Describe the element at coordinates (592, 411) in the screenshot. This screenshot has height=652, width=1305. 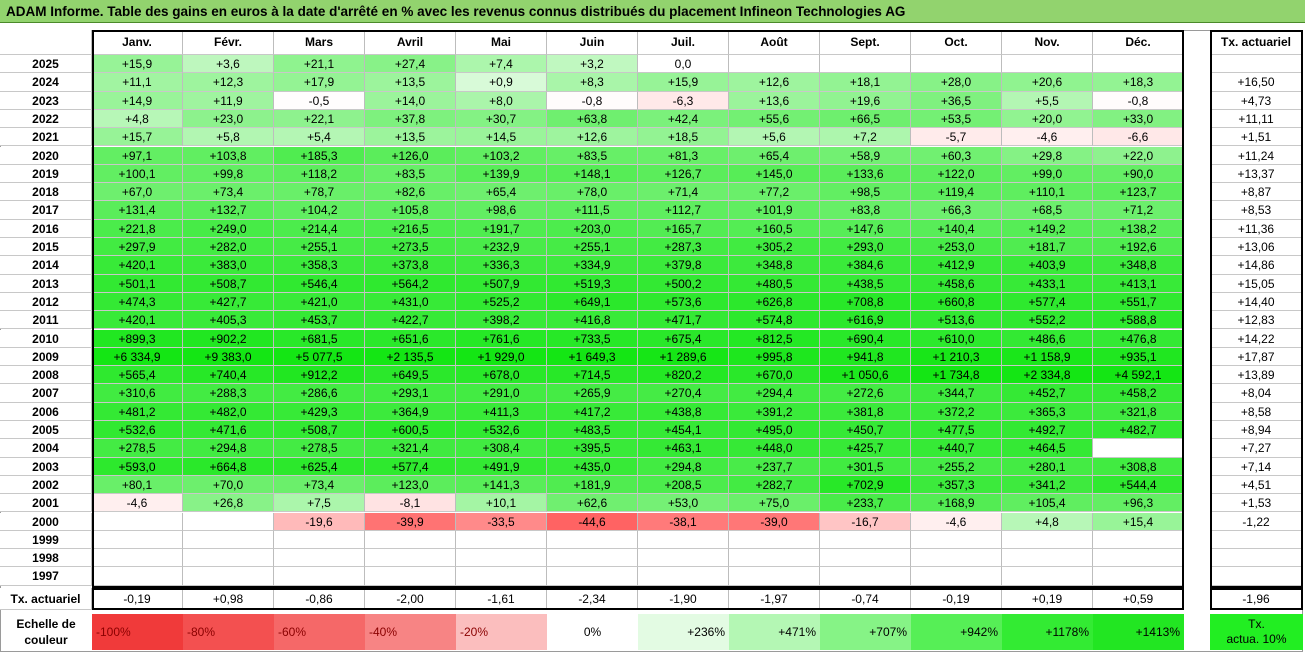
I see `gain-cell: +417,2` at that location.